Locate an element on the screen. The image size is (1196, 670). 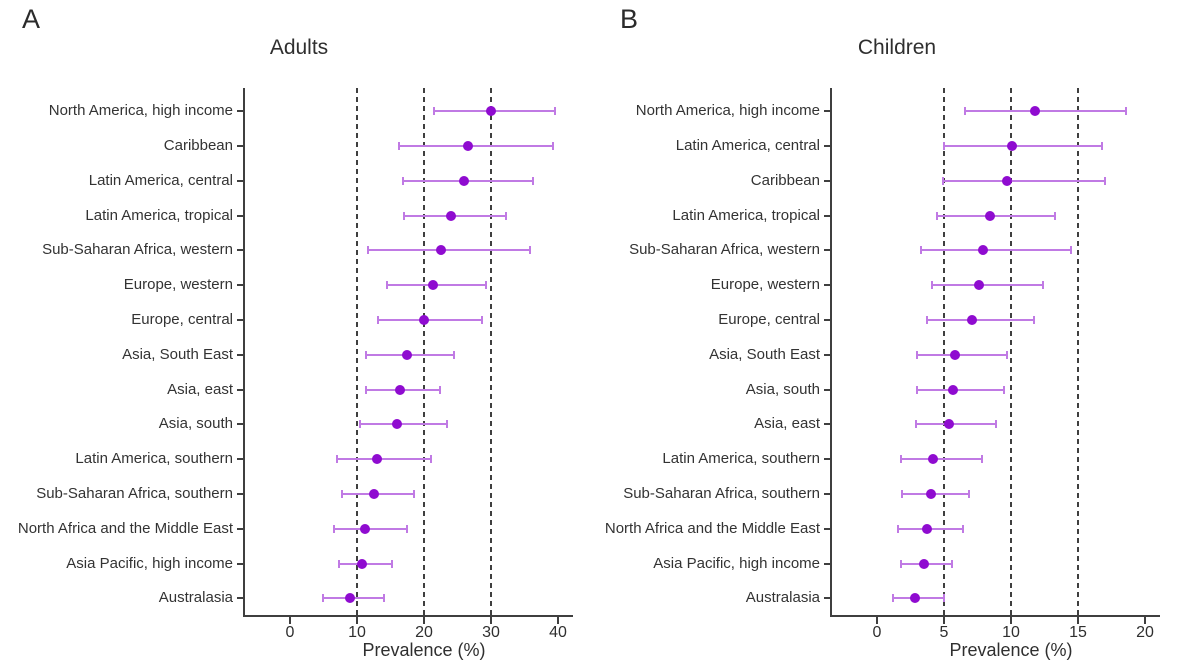
category-label: Asia, South East is located at coordinates (764, 354).